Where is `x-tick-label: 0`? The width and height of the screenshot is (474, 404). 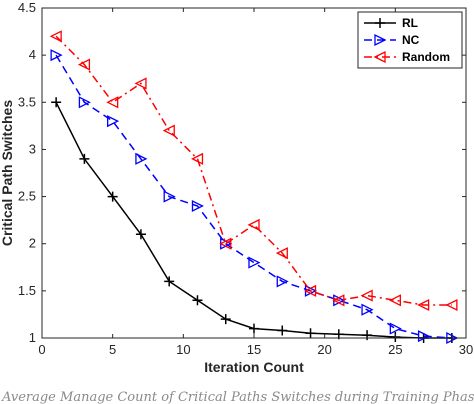
x-tick-label: 0 is located at coordinates (41, 349).